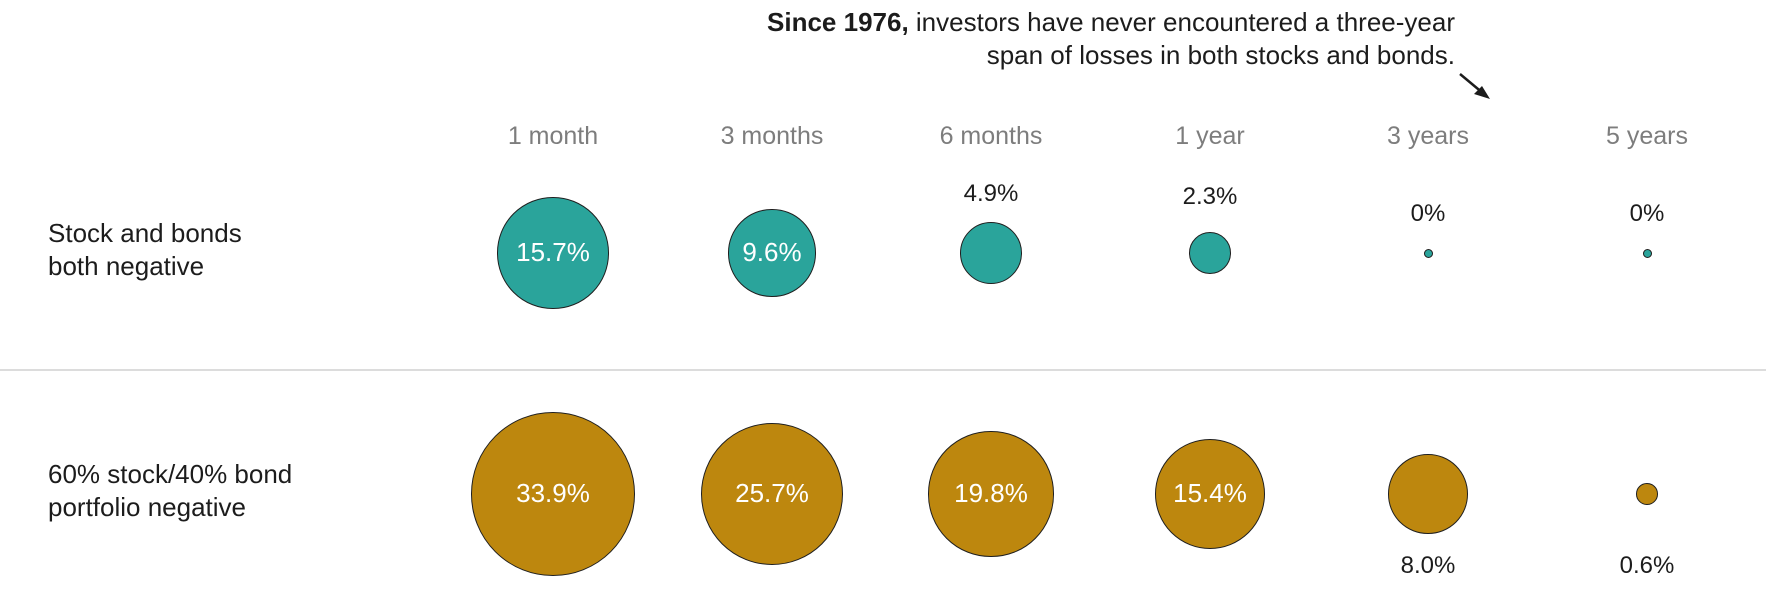 The image size is (1766, 604). Describe the element at coordinates (1647, 136) in the screenshot. I see `column-header-5-years: 5 years` at that location.